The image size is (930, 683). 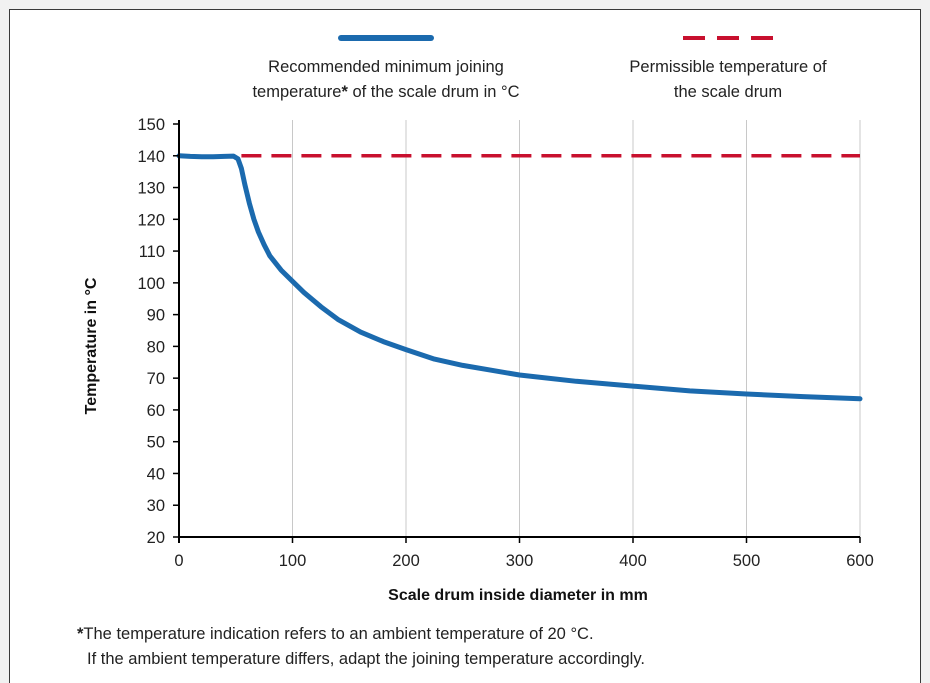 I want to click on y-tick-label-60: 60, so click(x=156, y=411).